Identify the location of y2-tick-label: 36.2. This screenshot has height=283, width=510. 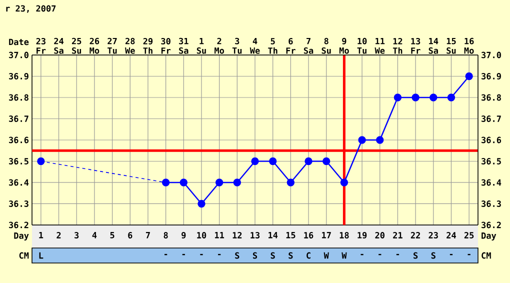
(491, 225).